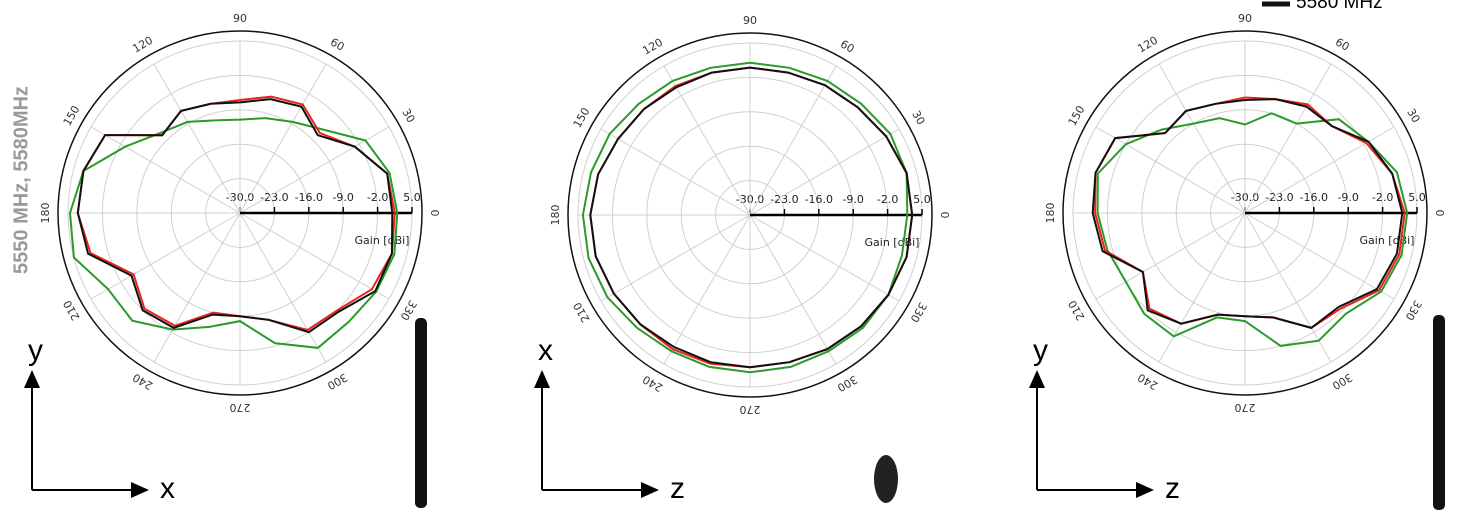  Describe the element at coordinates (1339, 6) in the screenshot. I see `legend-label: 5580 MHz` at that location.